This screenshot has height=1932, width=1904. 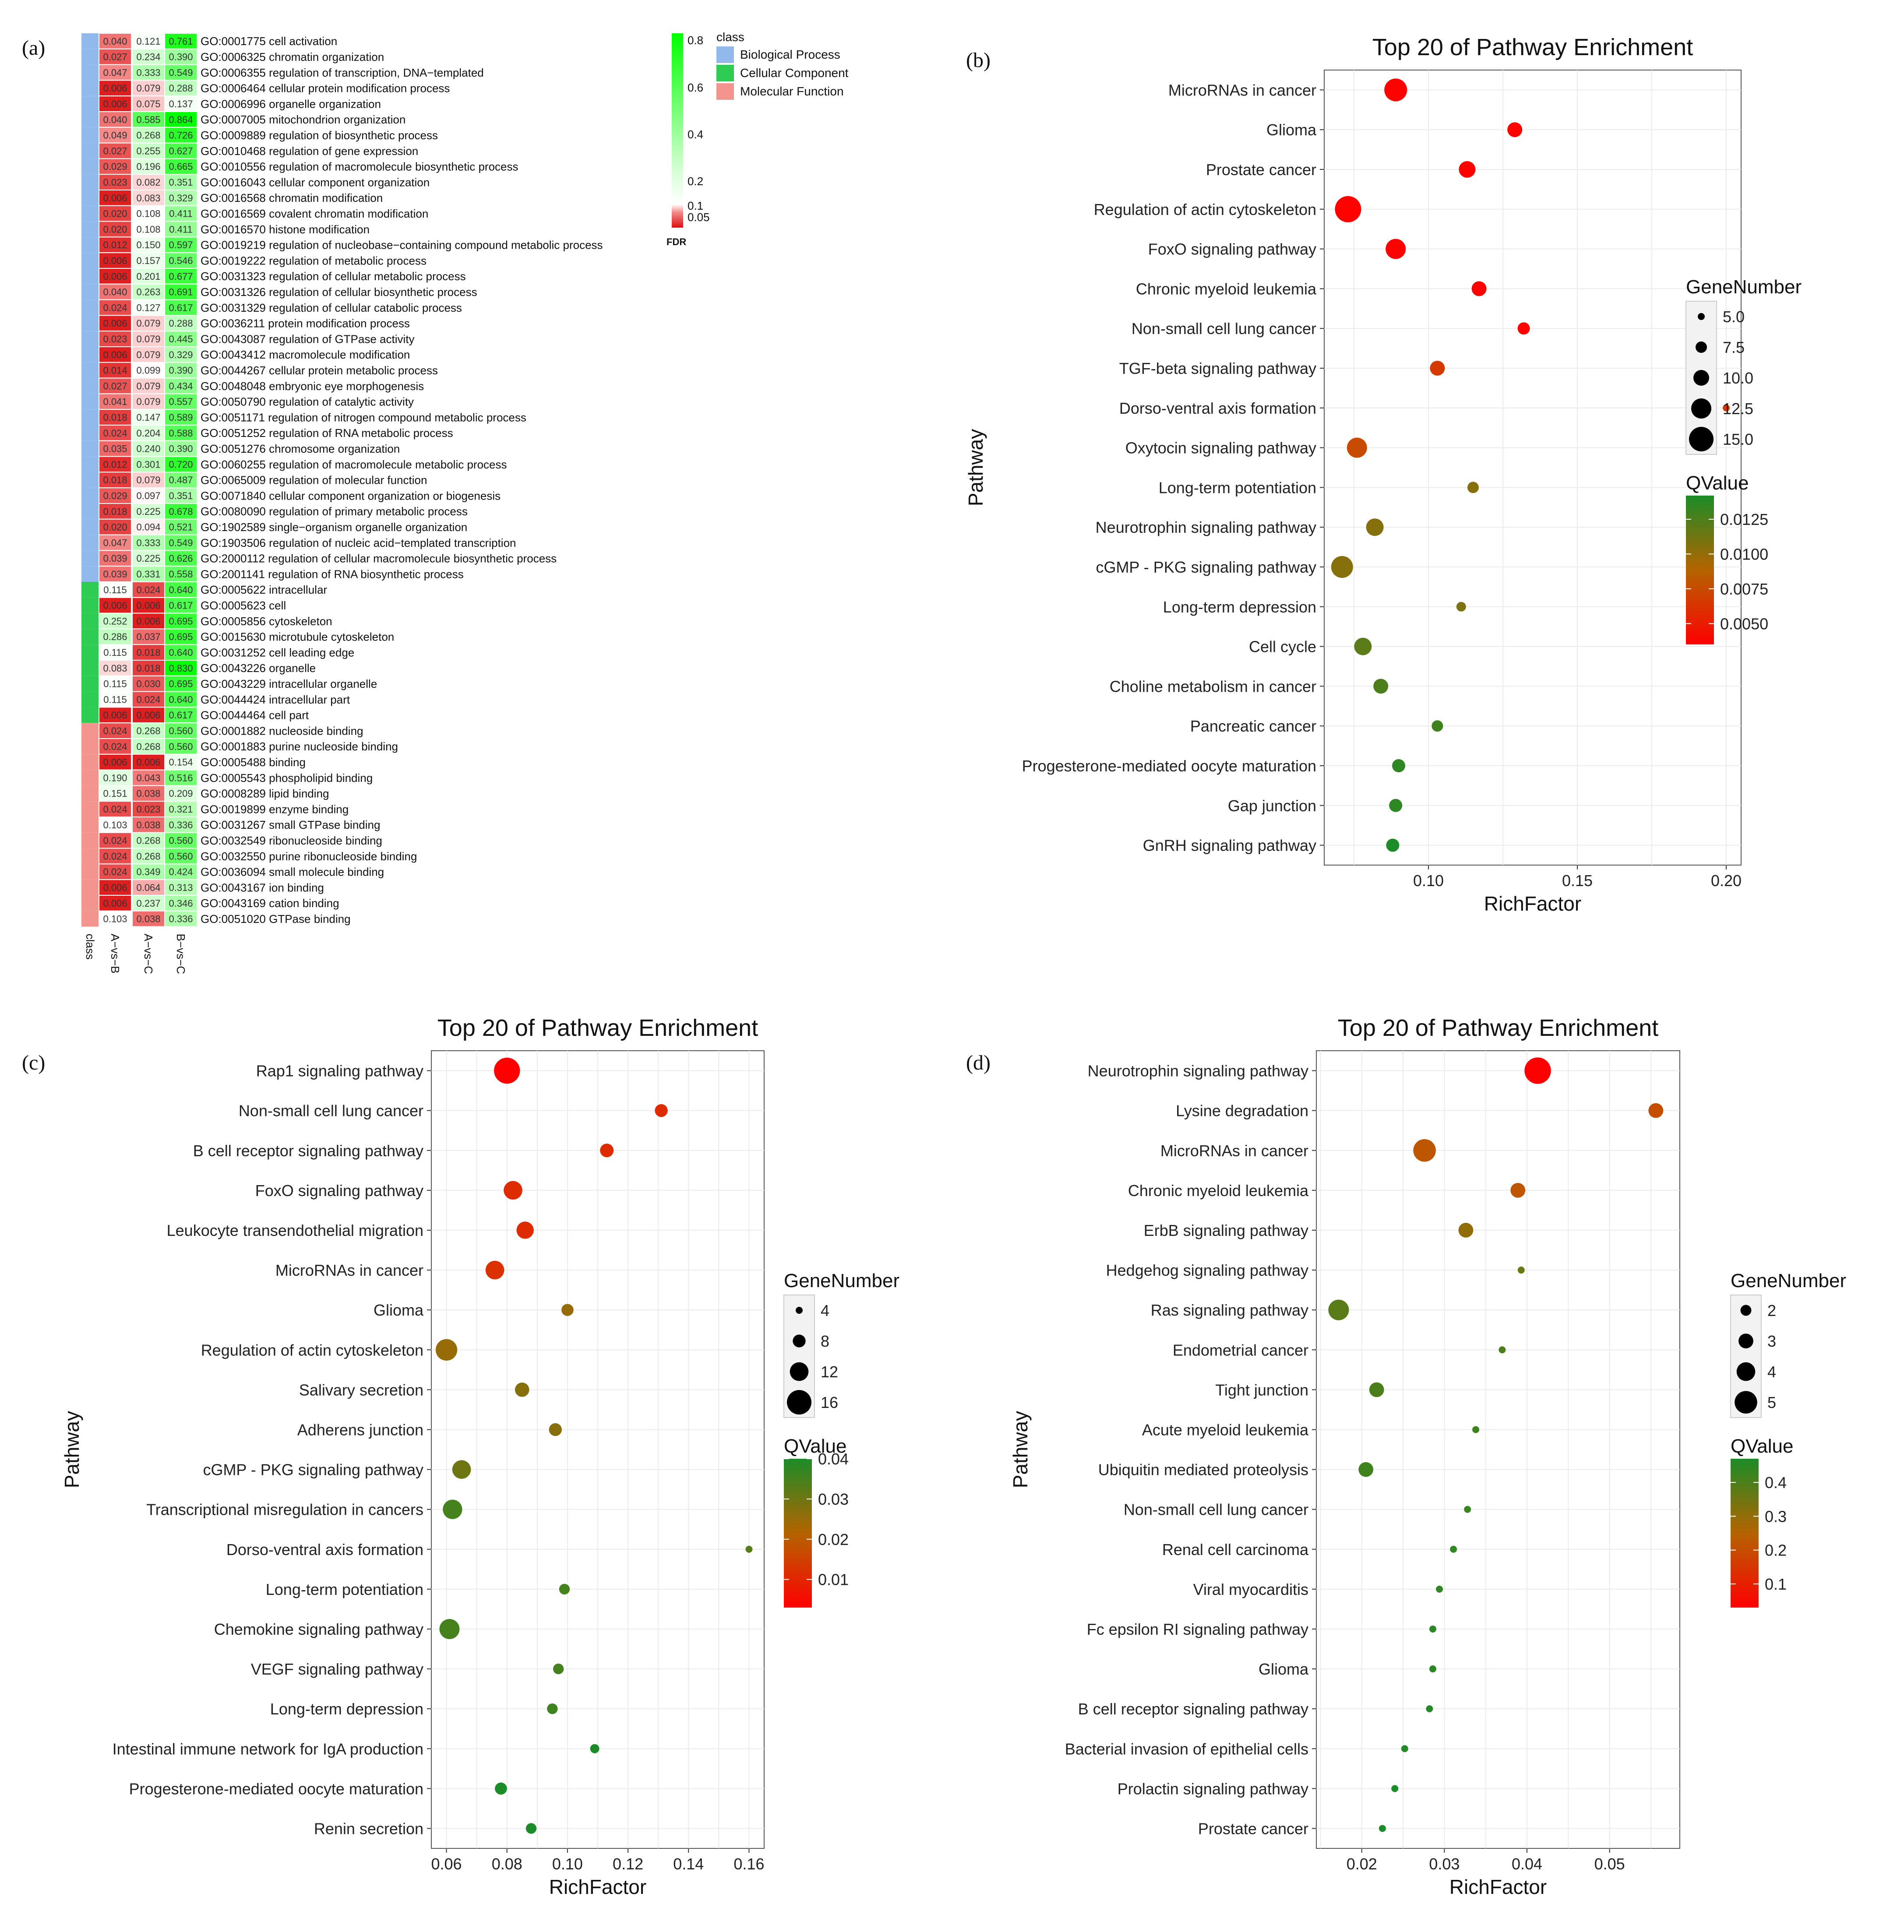 I want to click on x-tick-label: 0.02, so click(x=1362, y=1864).